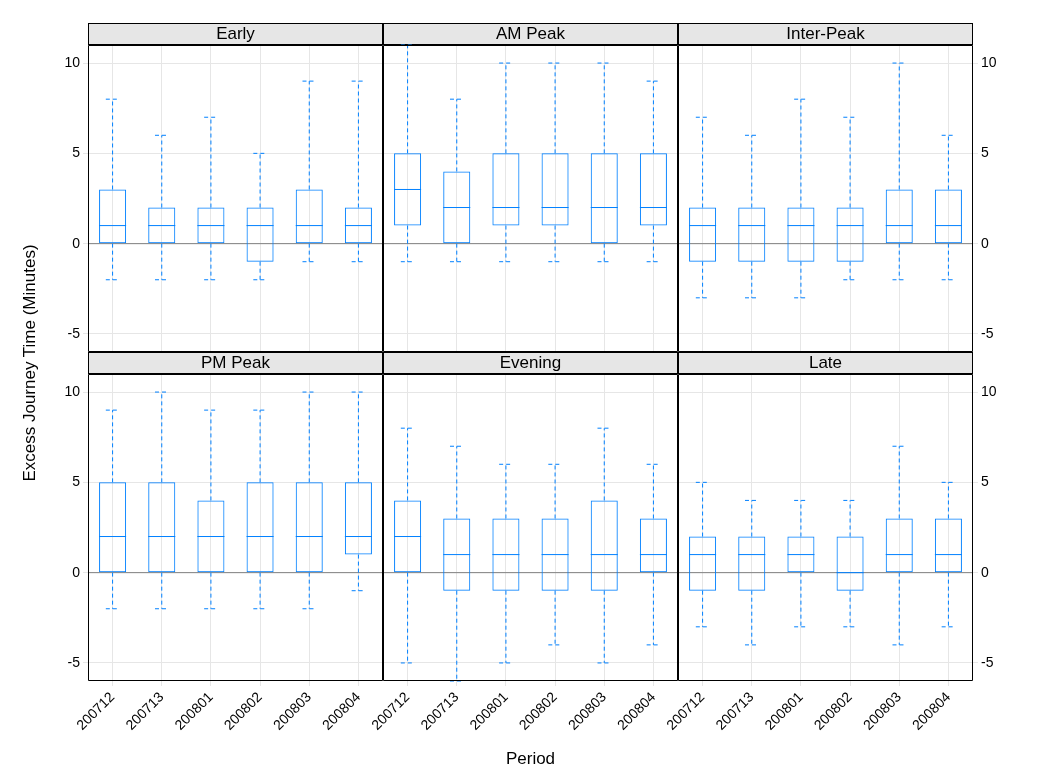  Describe the element at coordinates (30, 363) in the screenshot. I see `y-axis-title: Excess Journey Time (Minutes)` at that location.